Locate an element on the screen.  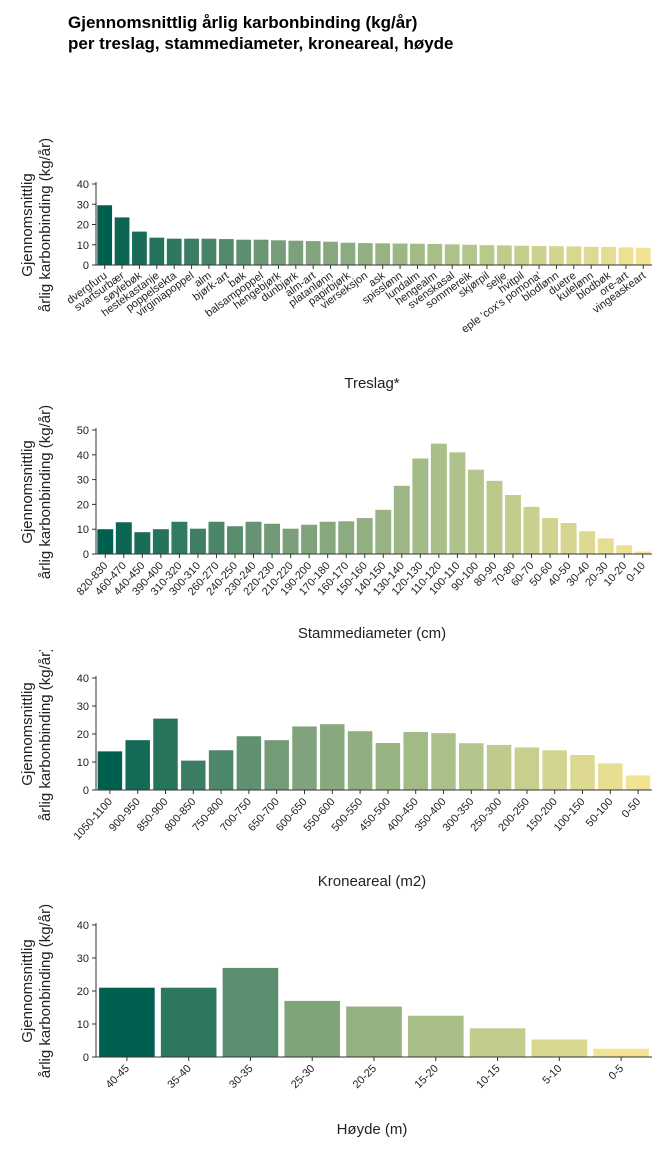
x-tick-label: 15-20 is located at coordinates (427, 1077).